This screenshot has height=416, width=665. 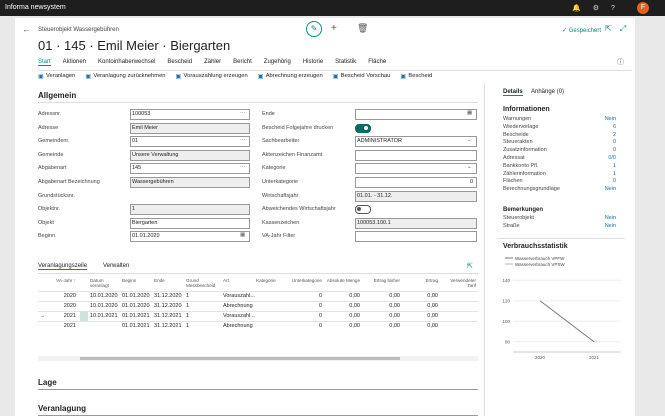 What do you see at coordinates (548, 92) in the screenshot?
I see `factbox-tab: Anhänge (0)` at bounding box center [548, 92].